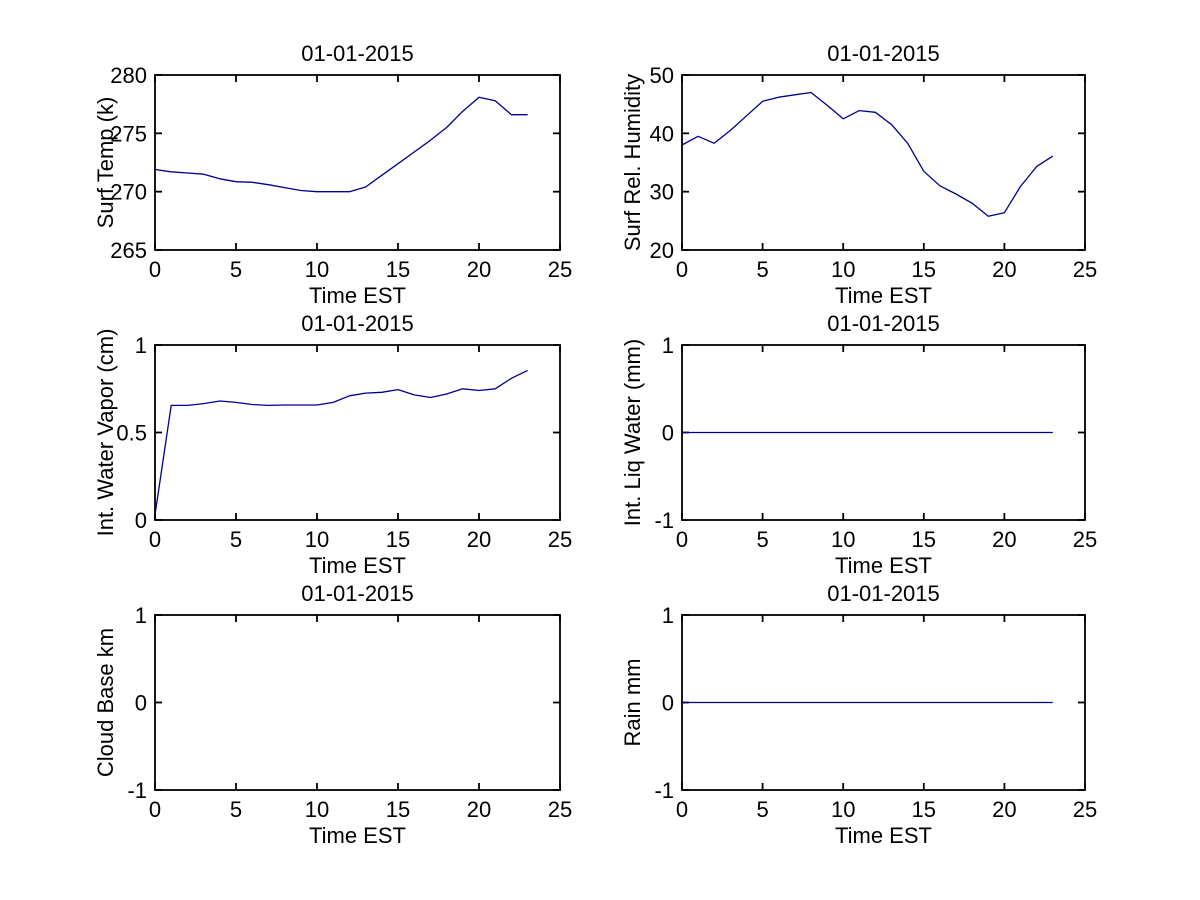  What do you see at coordinates (105, 433) in the screenshot?
I see `y-axis-label: Int. Water Vapor (cm)` at bounding box center [105, 433].